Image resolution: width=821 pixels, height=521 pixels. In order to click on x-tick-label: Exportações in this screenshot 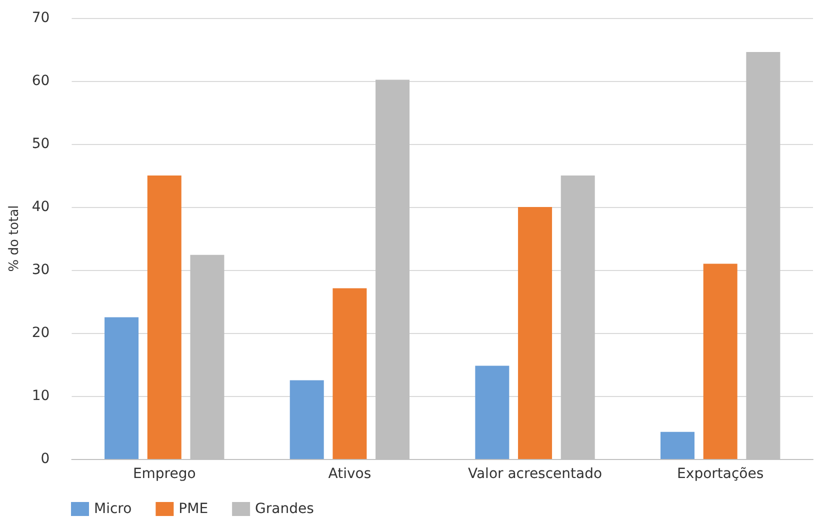, I will do `click(720, 474)`.